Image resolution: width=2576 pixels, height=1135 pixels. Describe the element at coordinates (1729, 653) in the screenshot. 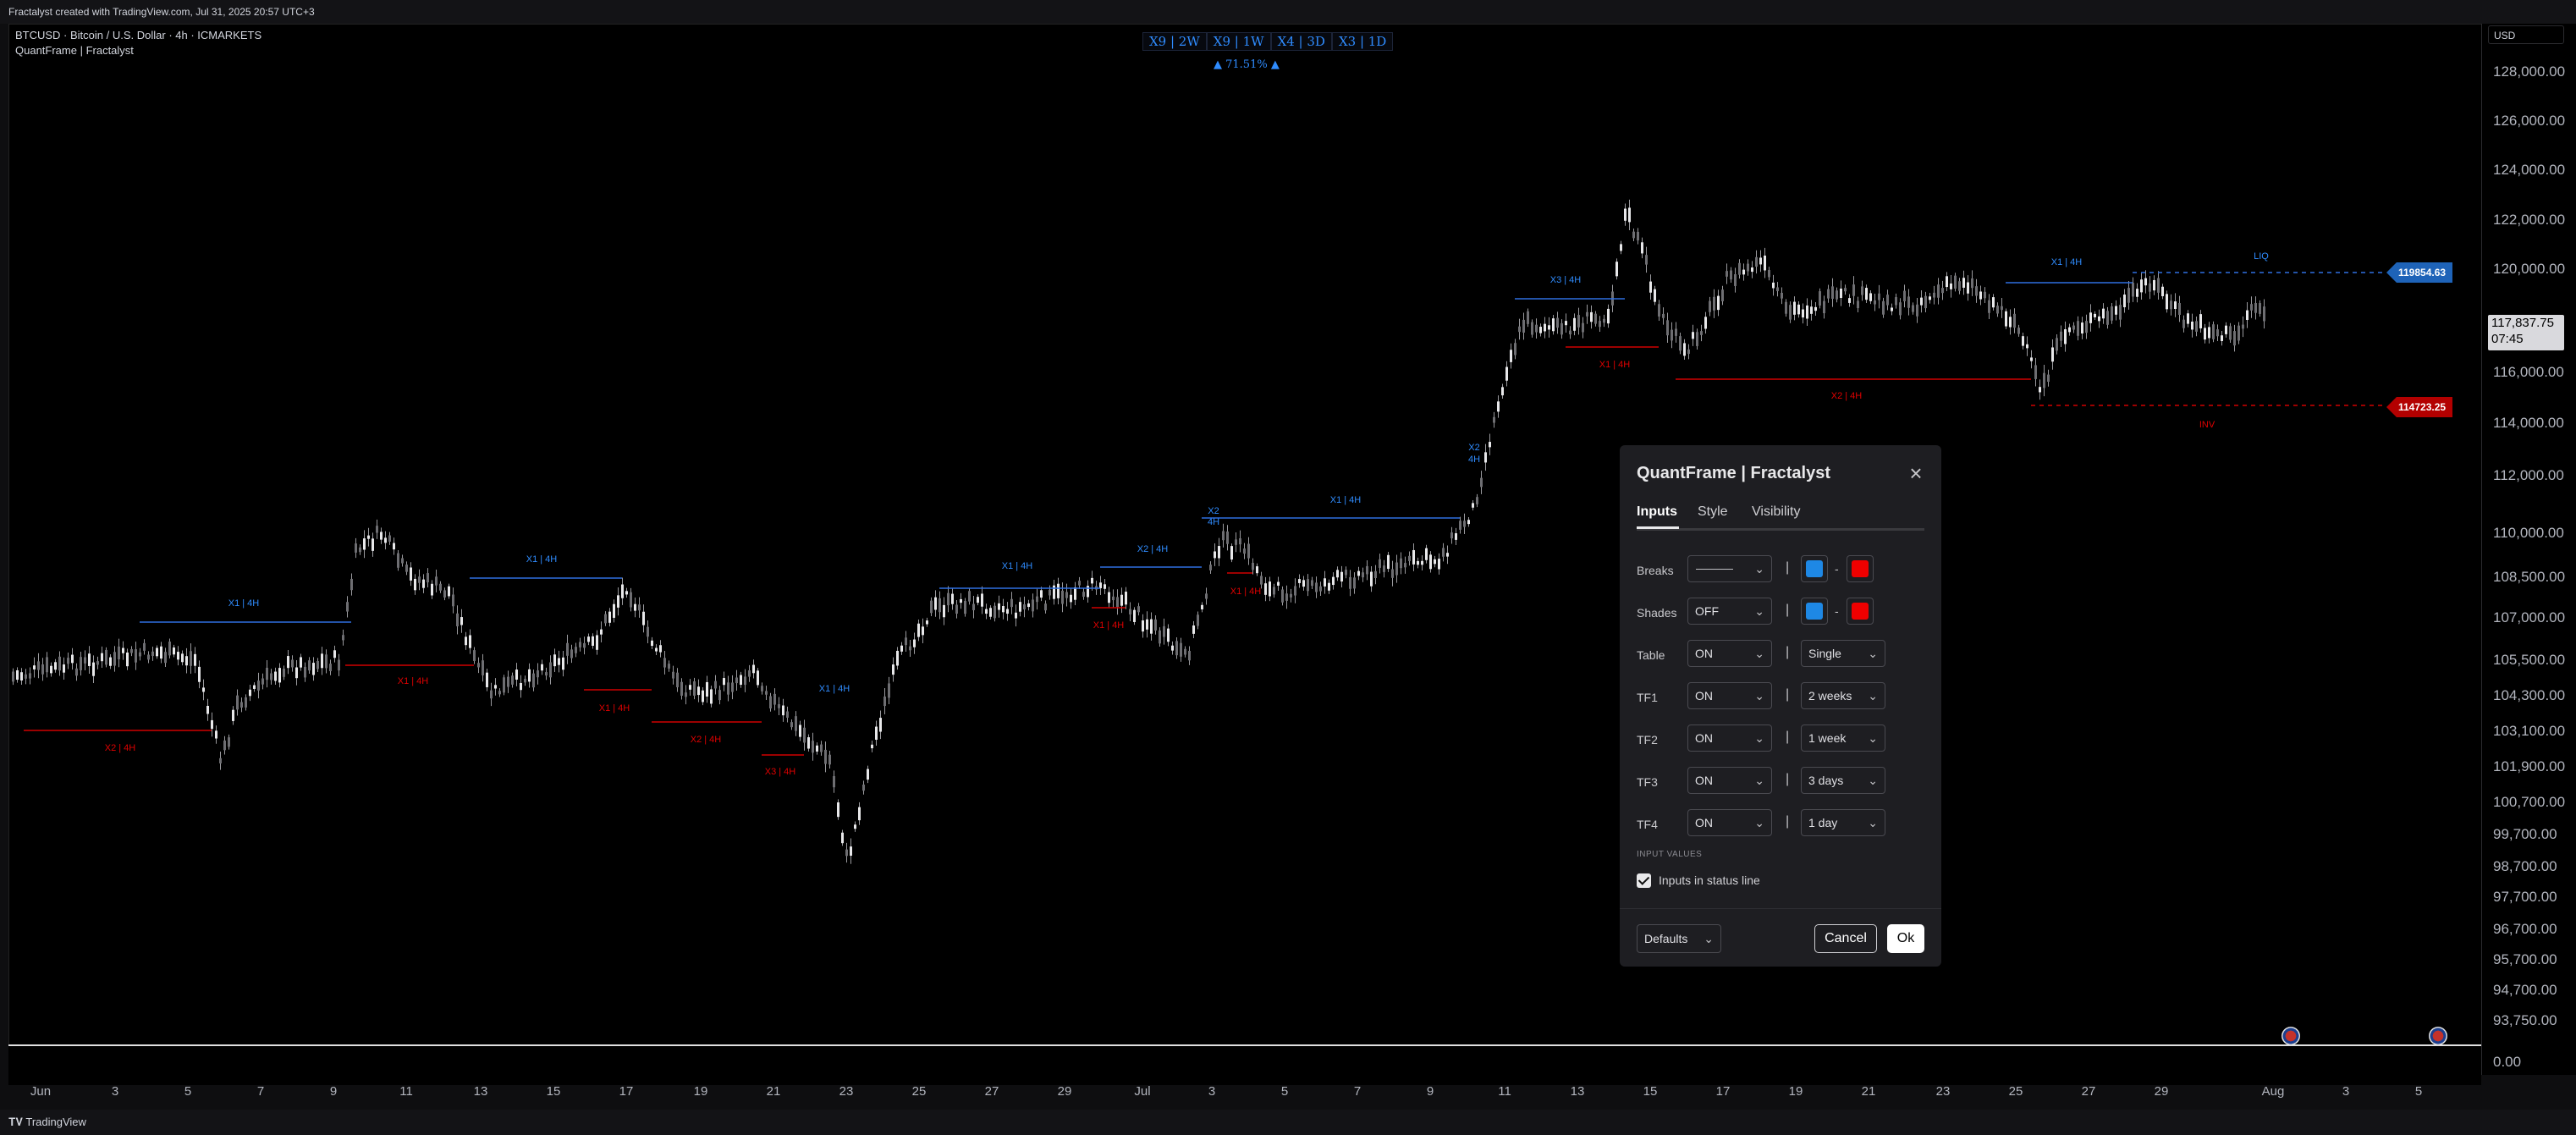

I see `table-toggle-select: ON ⌄` at that location.